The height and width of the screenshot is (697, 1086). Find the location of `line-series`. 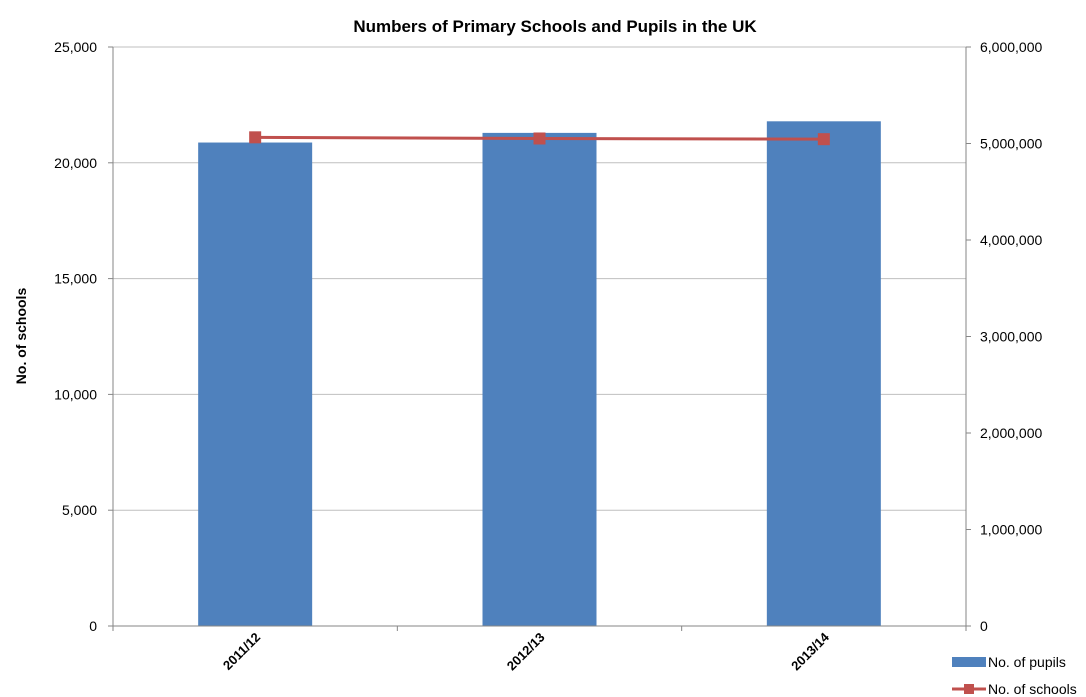

line-series is located at coordinates (539, 138).